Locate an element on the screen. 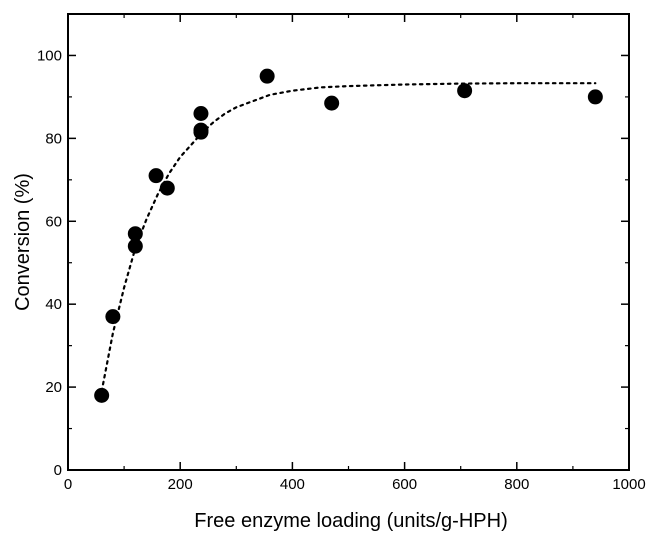 This screenshot has height=538, width=651. x-tick-label: 200 is located at coordinates (180, 484).